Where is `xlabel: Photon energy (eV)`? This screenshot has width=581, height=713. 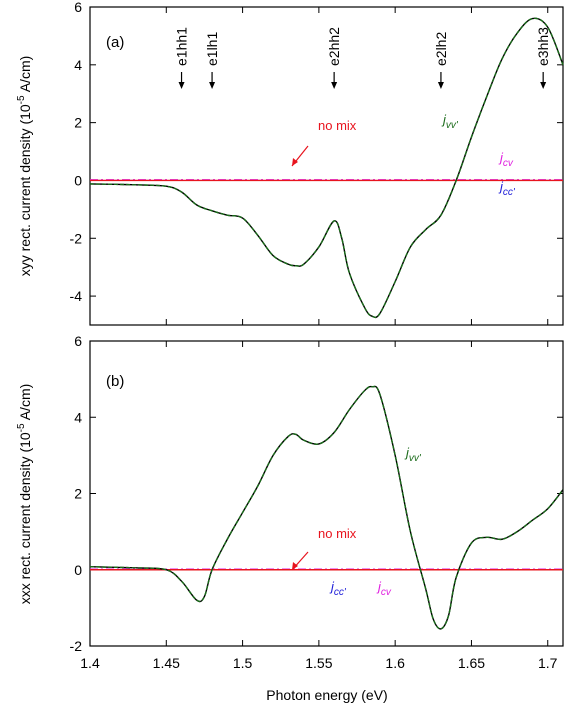 xlabel: Photon energy (eV) is located at coordinates (326, 695).